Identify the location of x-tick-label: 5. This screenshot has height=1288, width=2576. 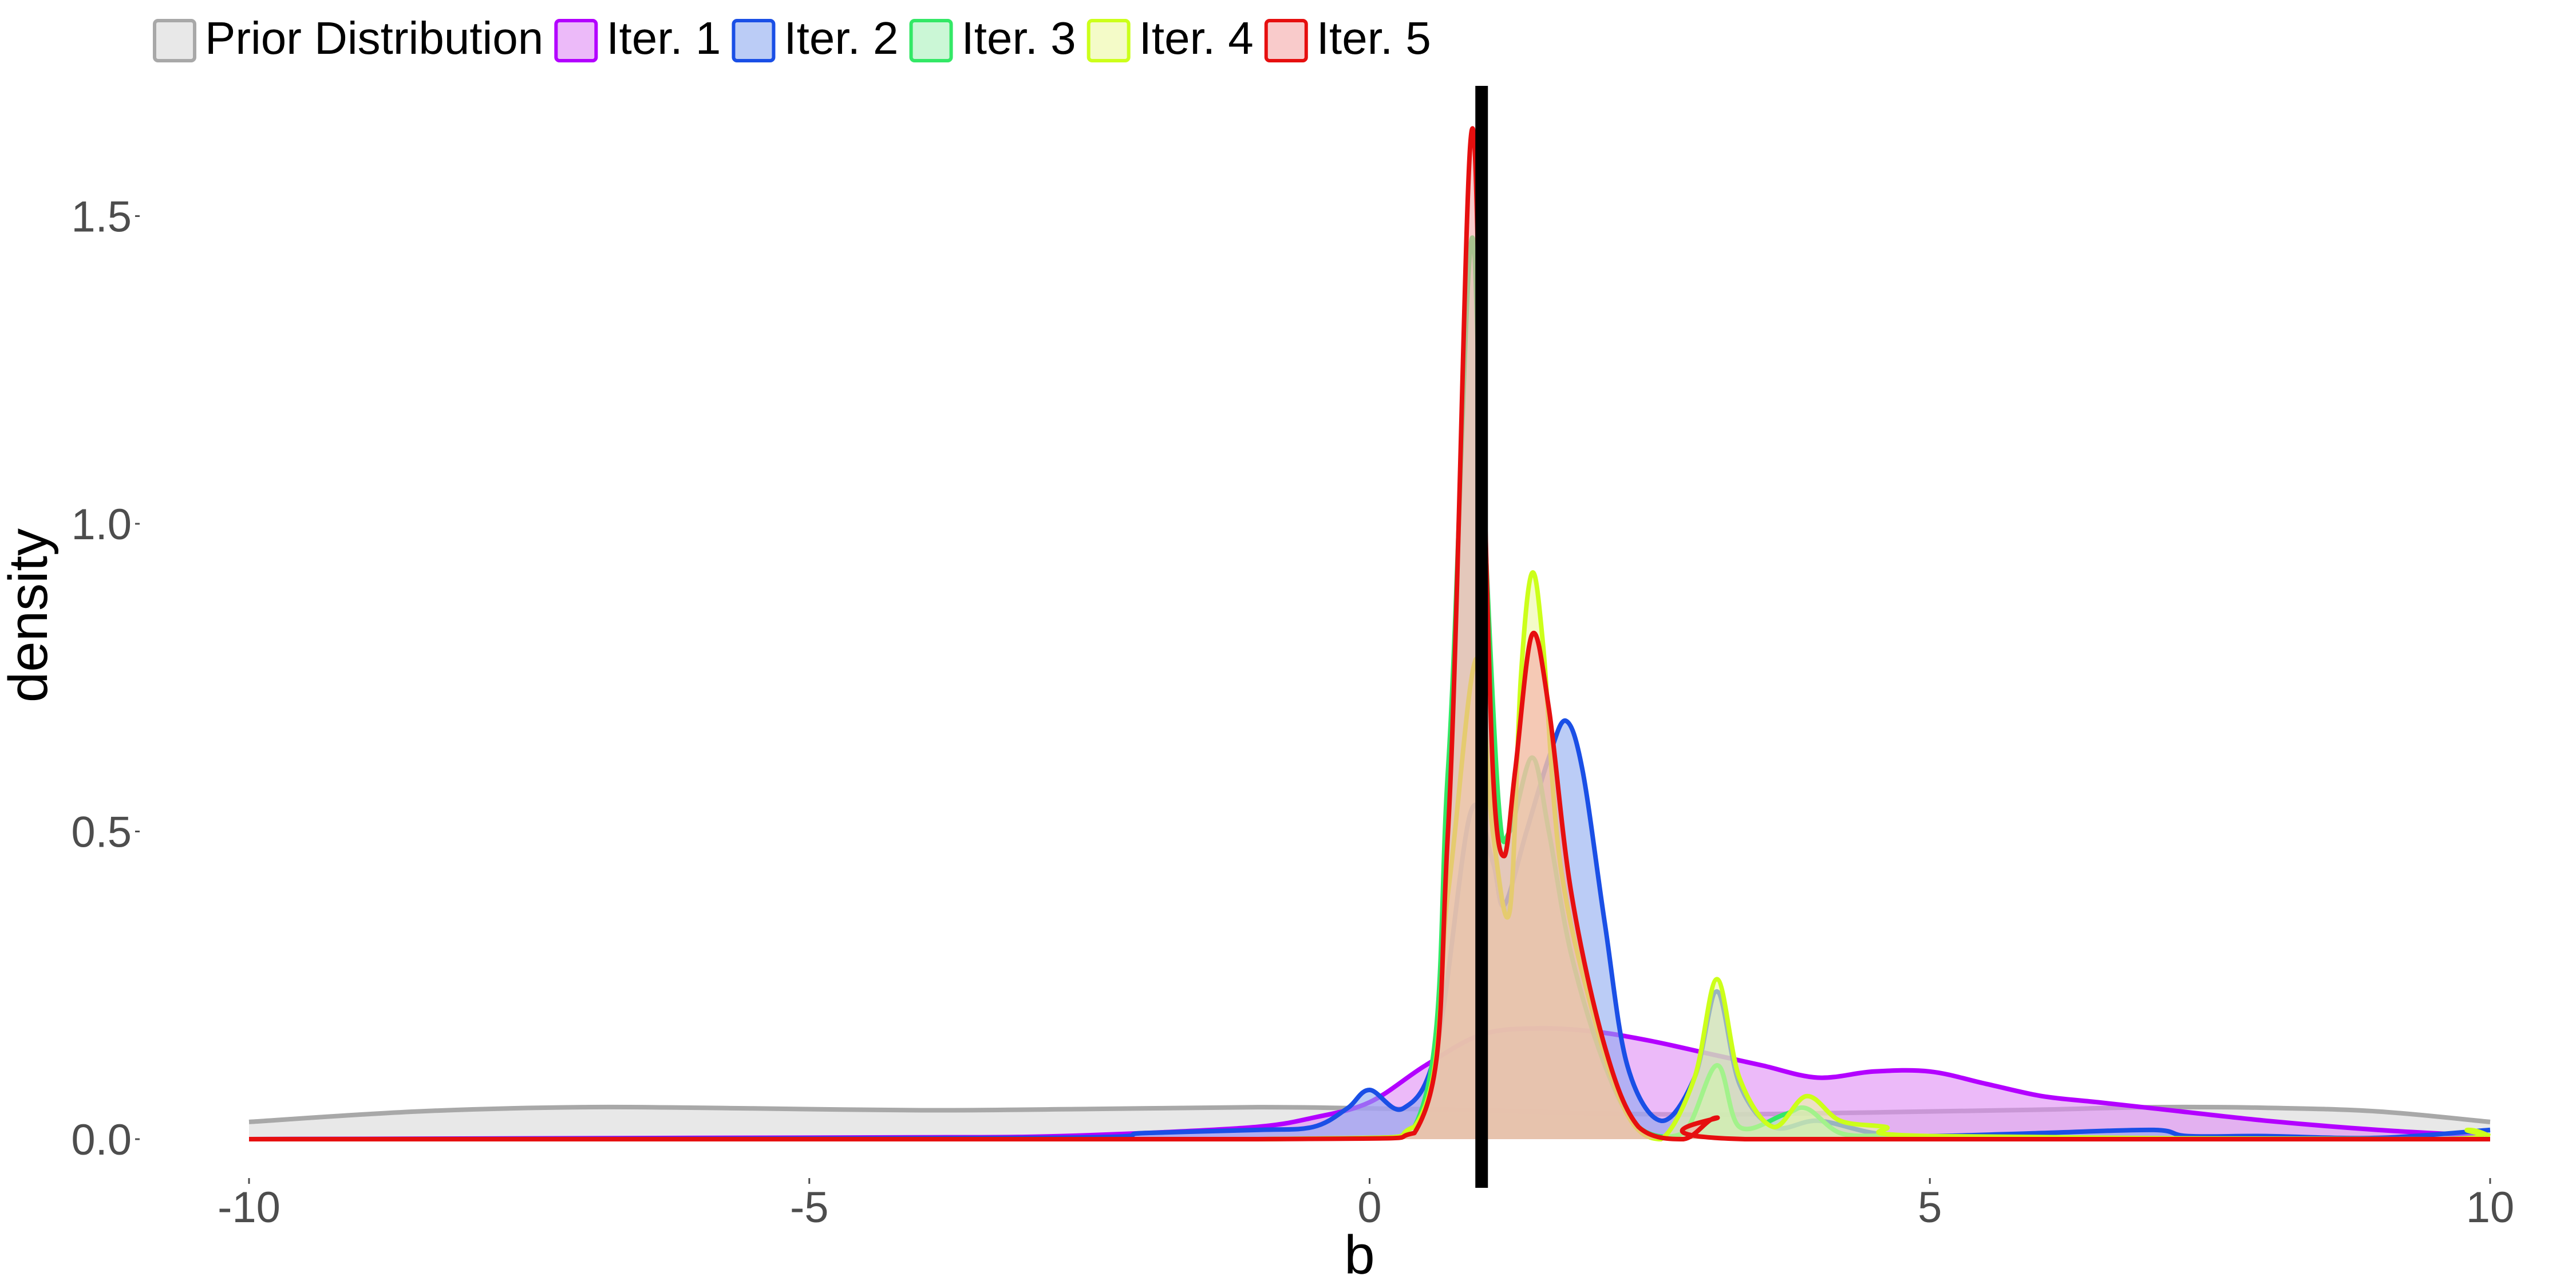
(1930, 1207).